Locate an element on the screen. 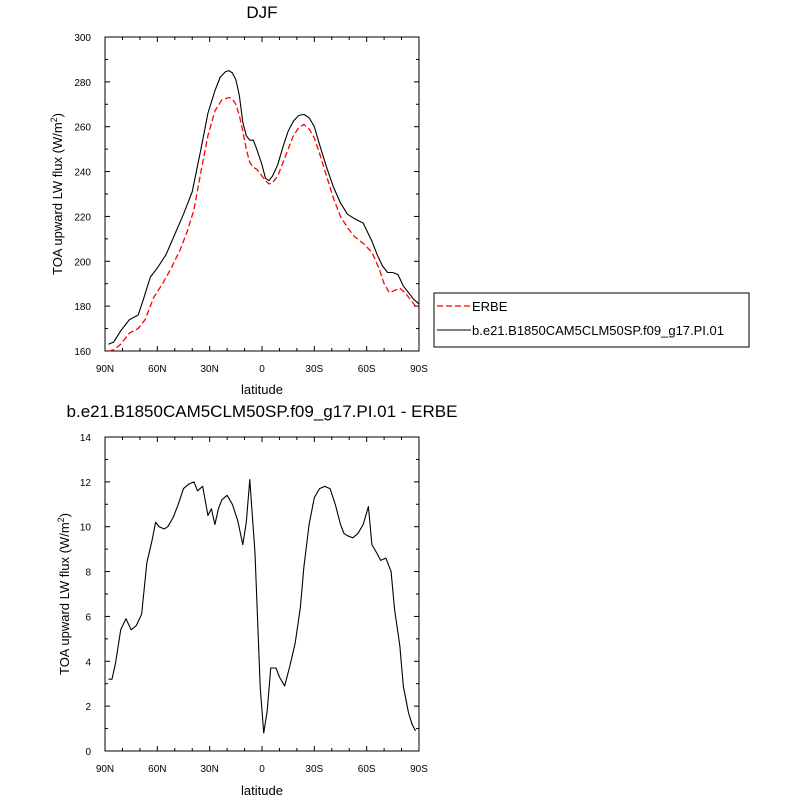 The height and width of the screenshot is (800, 800). bottom-y-tick-label: 2 is located at coordinates (88, 707).